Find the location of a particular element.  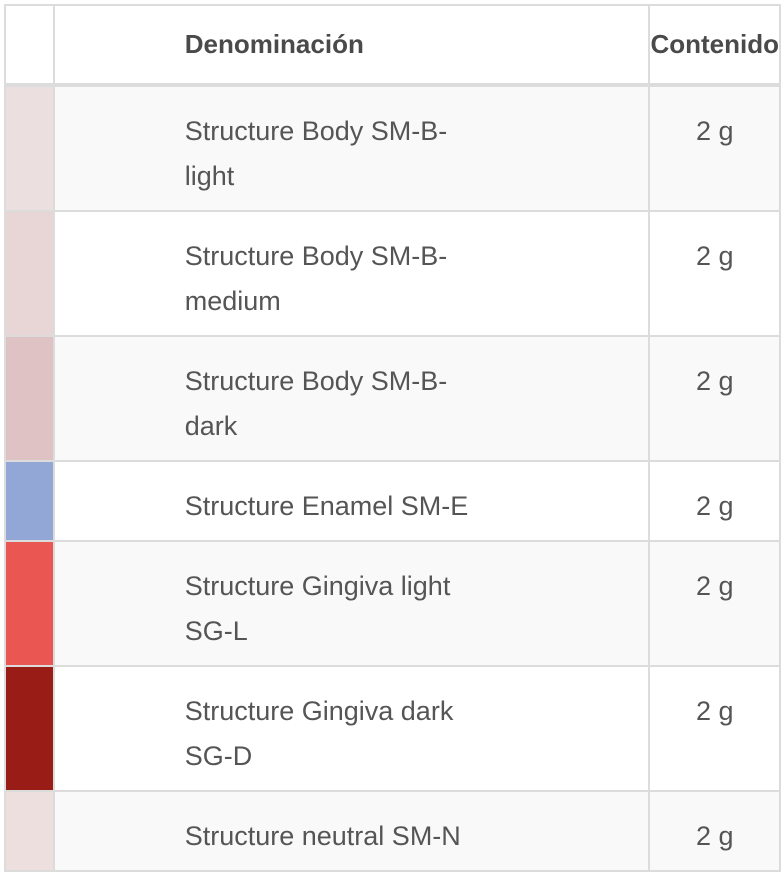

product-name-line: medium is located at coordinates (232, 301).